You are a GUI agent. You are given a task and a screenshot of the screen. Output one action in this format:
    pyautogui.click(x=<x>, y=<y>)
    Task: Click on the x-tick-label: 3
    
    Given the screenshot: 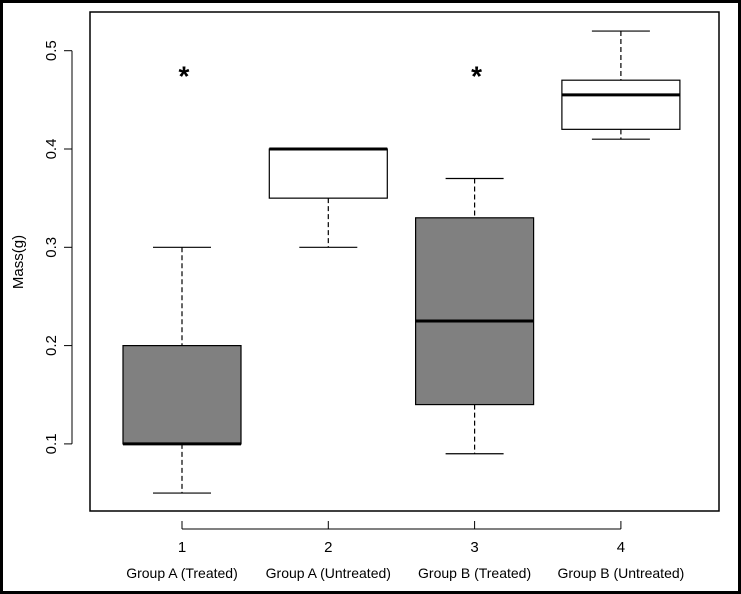 What is the action you would take?
    pyautogui.click(x=474, y=547)
    